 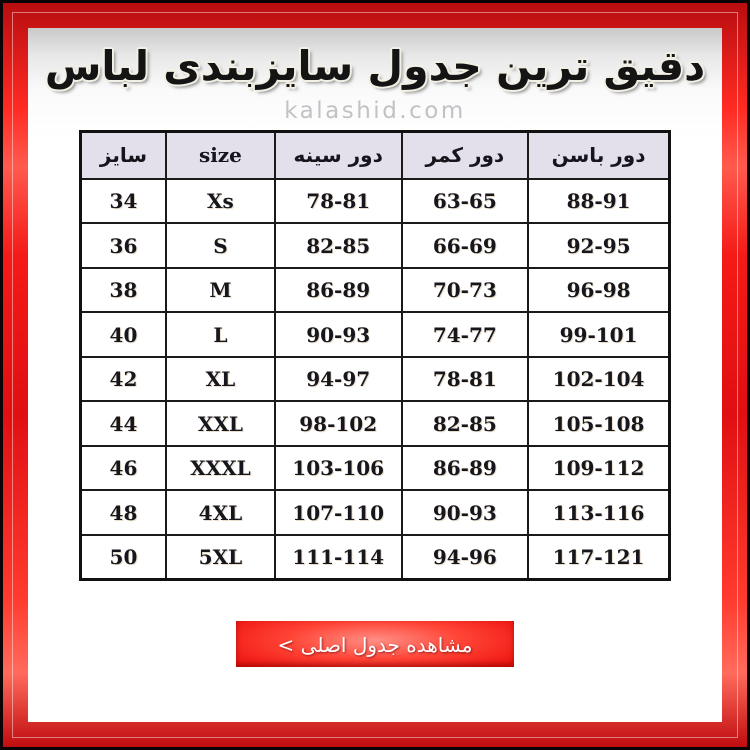 I want to click on table-row: 113-116 90-93 107-110 4XL 48, so click(x=375, y=512).